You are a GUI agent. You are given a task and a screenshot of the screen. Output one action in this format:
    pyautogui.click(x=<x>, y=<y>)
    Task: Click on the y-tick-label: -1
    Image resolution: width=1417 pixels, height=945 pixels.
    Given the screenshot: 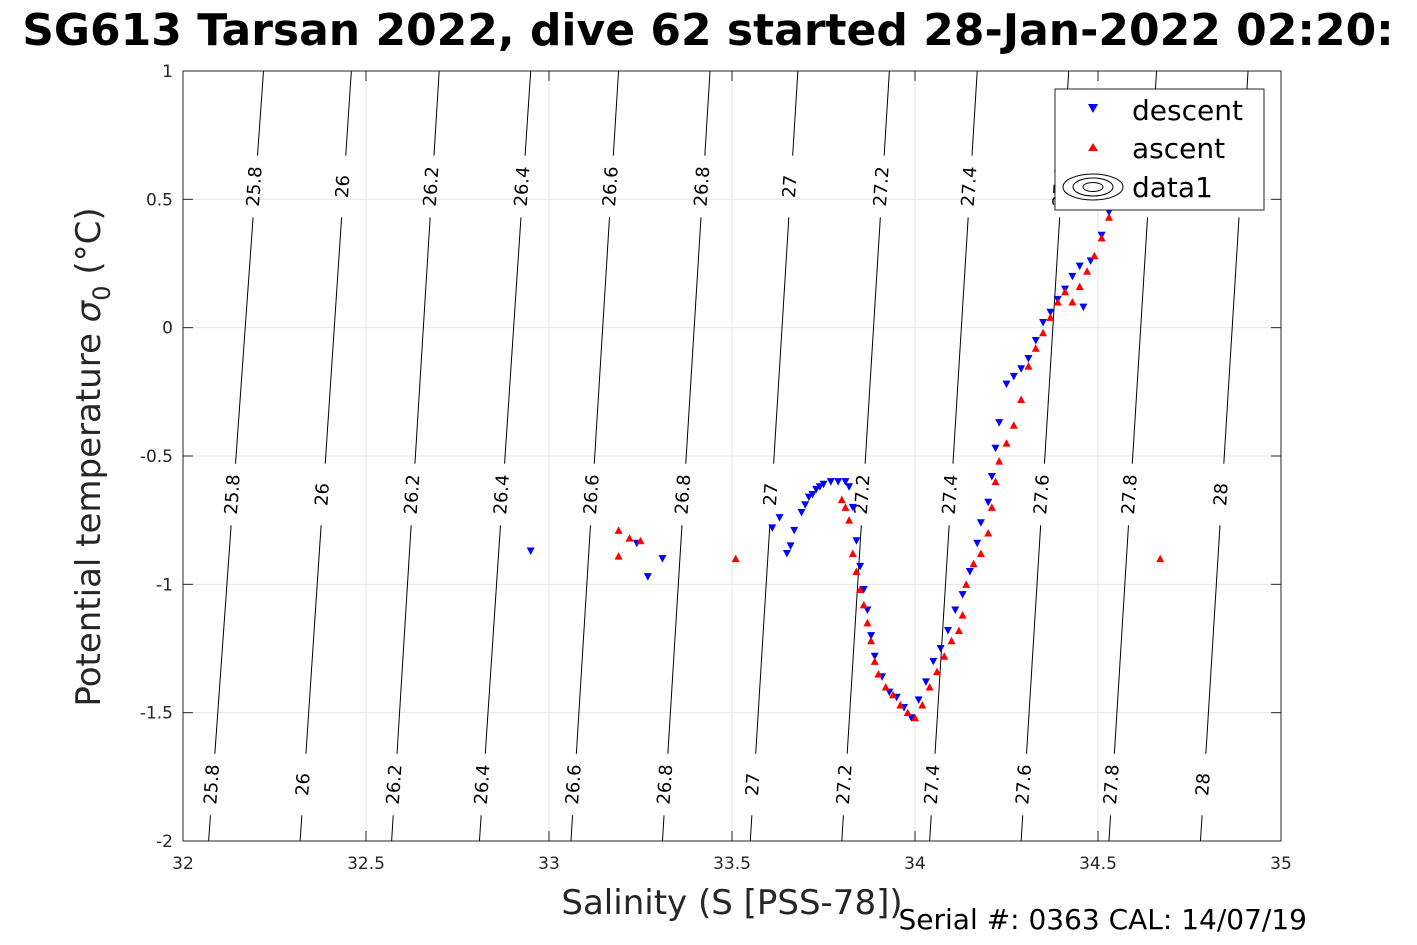 What is the action you would take?
    pyautogui.click(x=164, y=585)
    